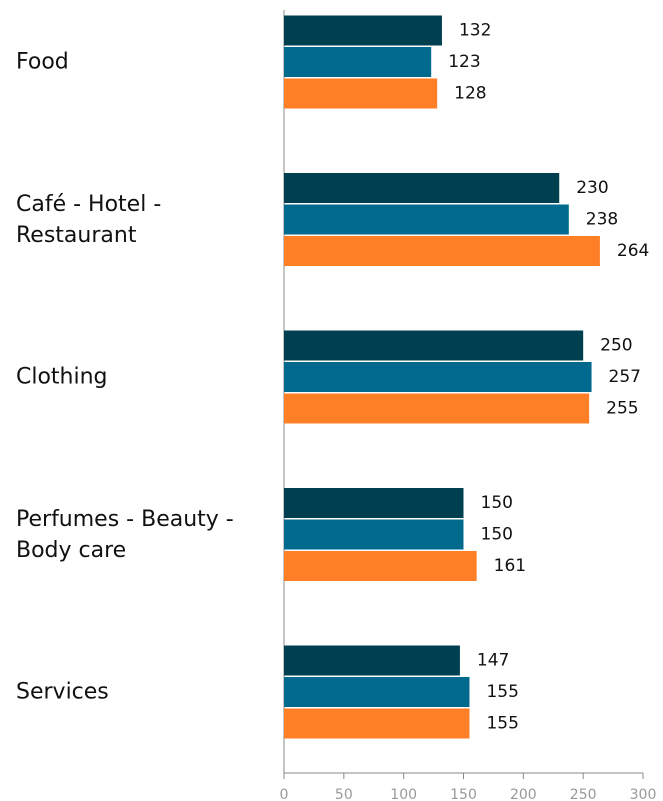  Describe the element at coordinates (602, 220) in the screenshot. I see `value-label: 238` at that location.